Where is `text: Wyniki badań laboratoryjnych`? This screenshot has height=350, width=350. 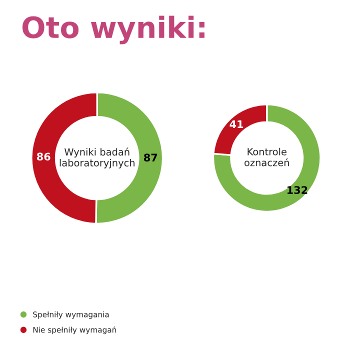
text: Wyniki badań laboratoryjnych is located at coordinates (97, 158).